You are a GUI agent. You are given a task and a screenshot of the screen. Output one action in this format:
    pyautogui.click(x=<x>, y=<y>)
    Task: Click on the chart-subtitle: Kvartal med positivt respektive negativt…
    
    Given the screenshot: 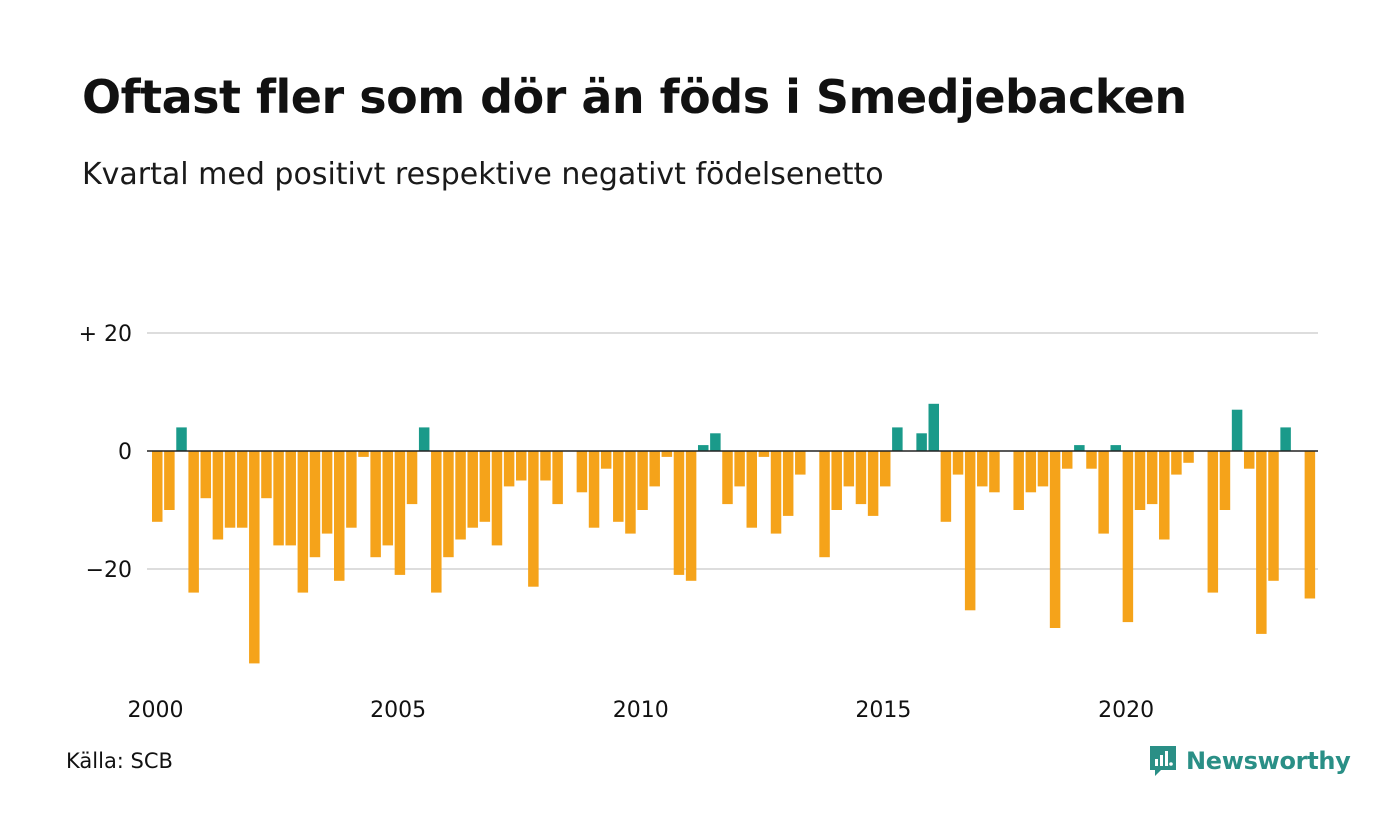 What is the action you would take?
    pyautogui.click(x=483, y=174)
    